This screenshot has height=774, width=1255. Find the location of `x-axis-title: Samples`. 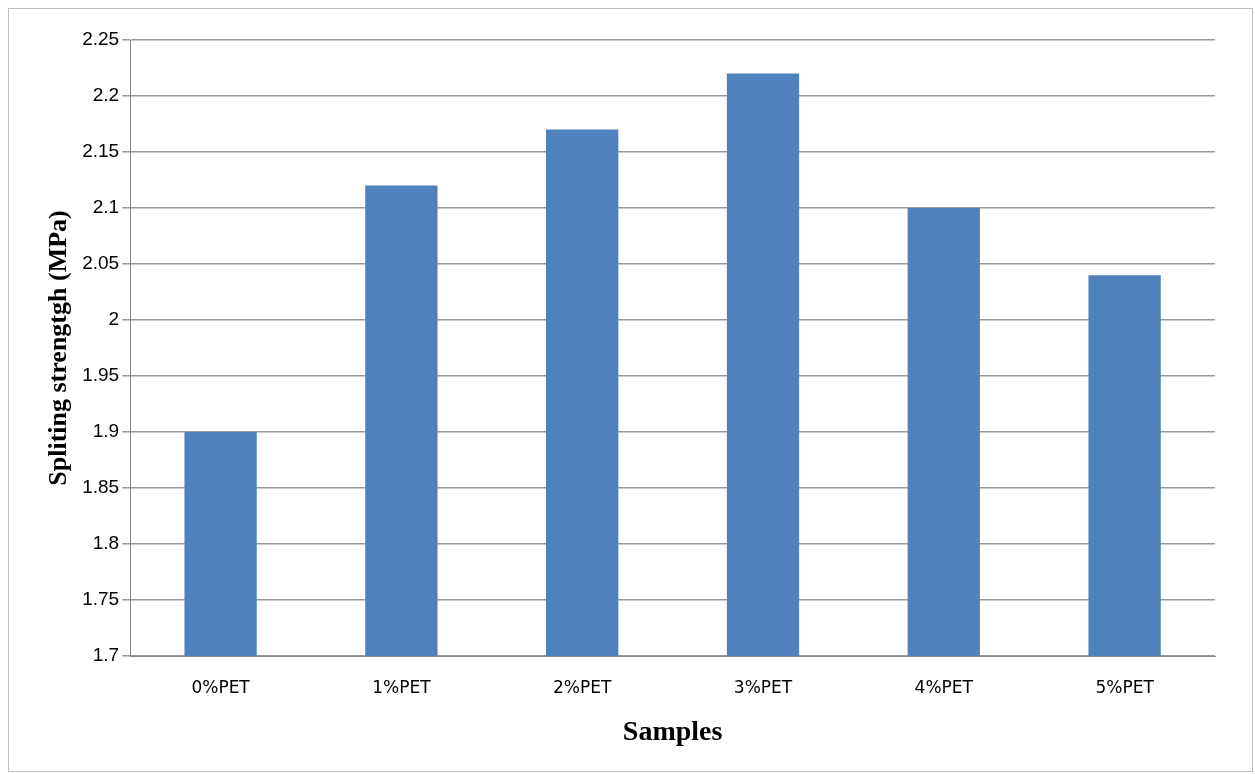

x-axis-title: Samples is located at coordinates (672, 731).